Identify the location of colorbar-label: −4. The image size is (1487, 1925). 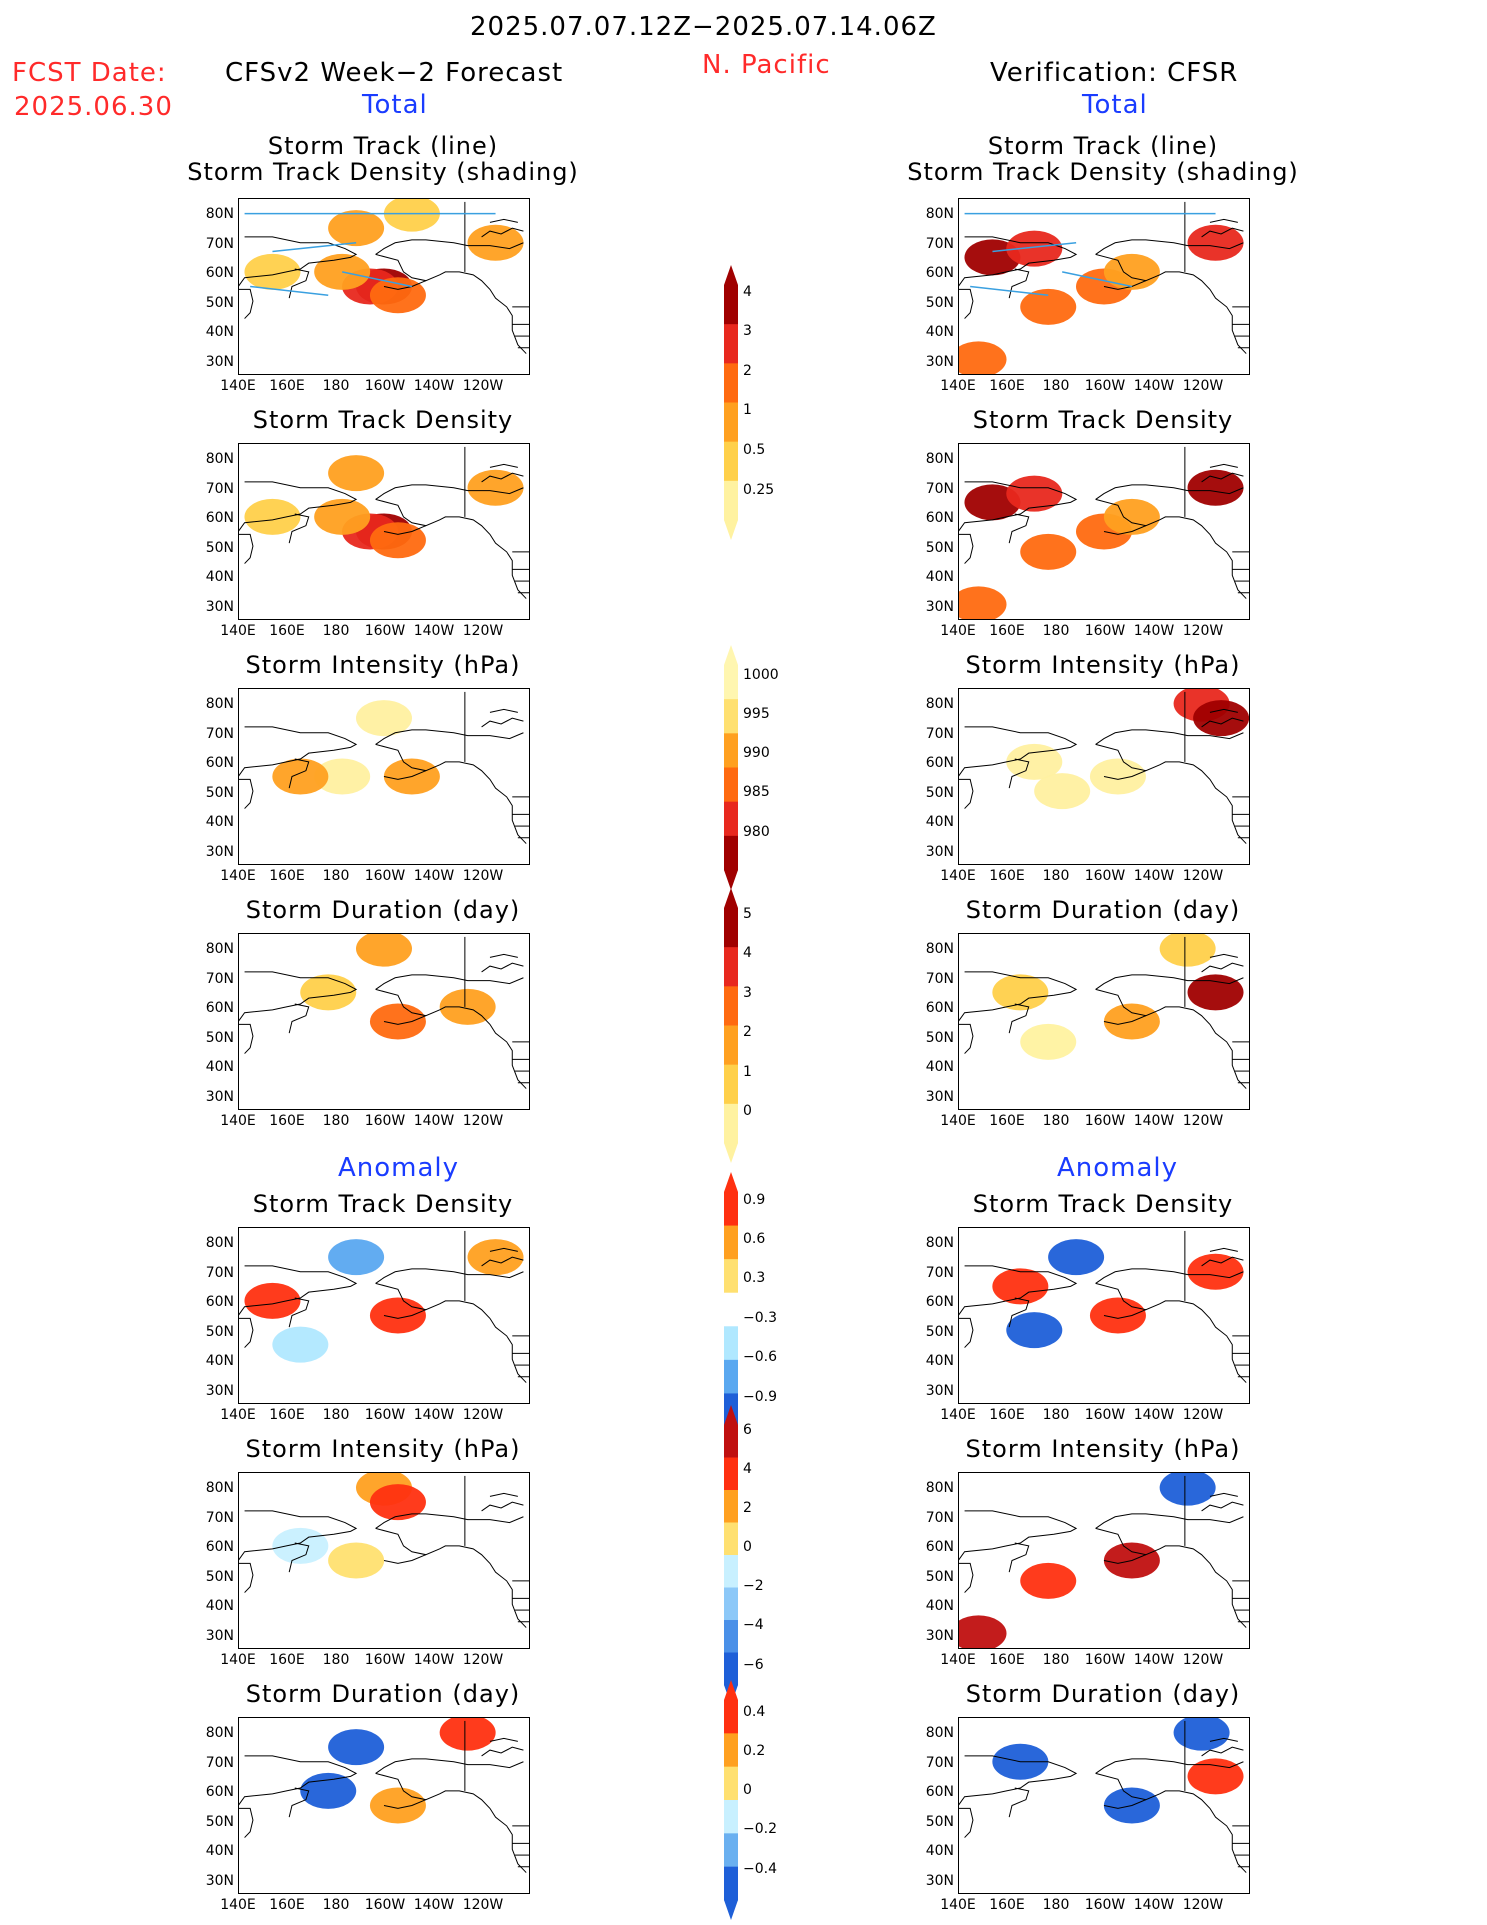
(753, 1625).